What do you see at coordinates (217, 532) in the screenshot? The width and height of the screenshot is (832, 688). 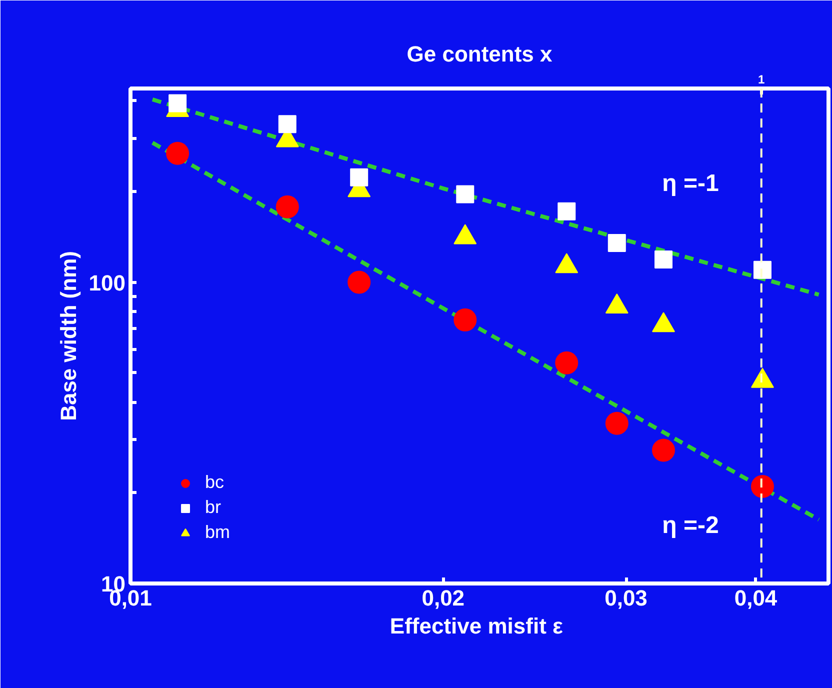 I see `legend-label: bm` at bounding box center [217, 532].